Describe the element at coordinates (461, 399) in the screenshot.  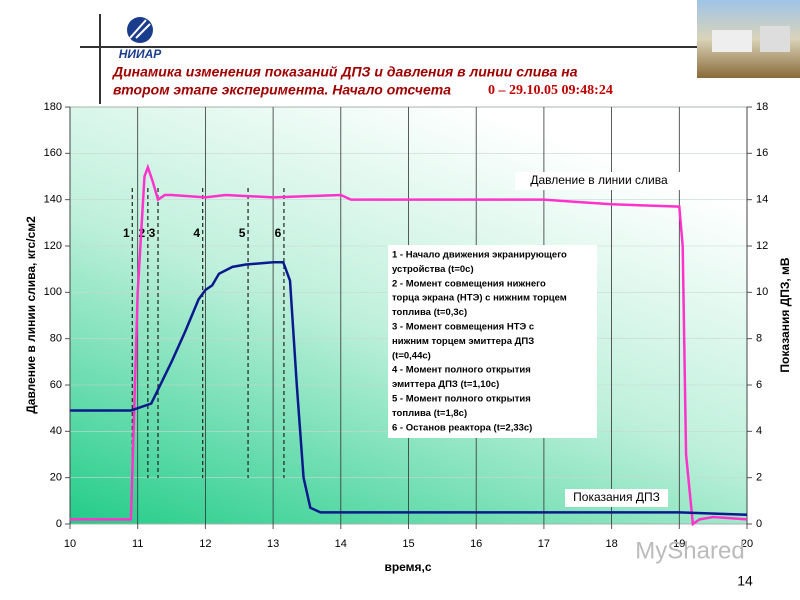
I see `annotation-line: 5 - Момент полного открытия` at that location.